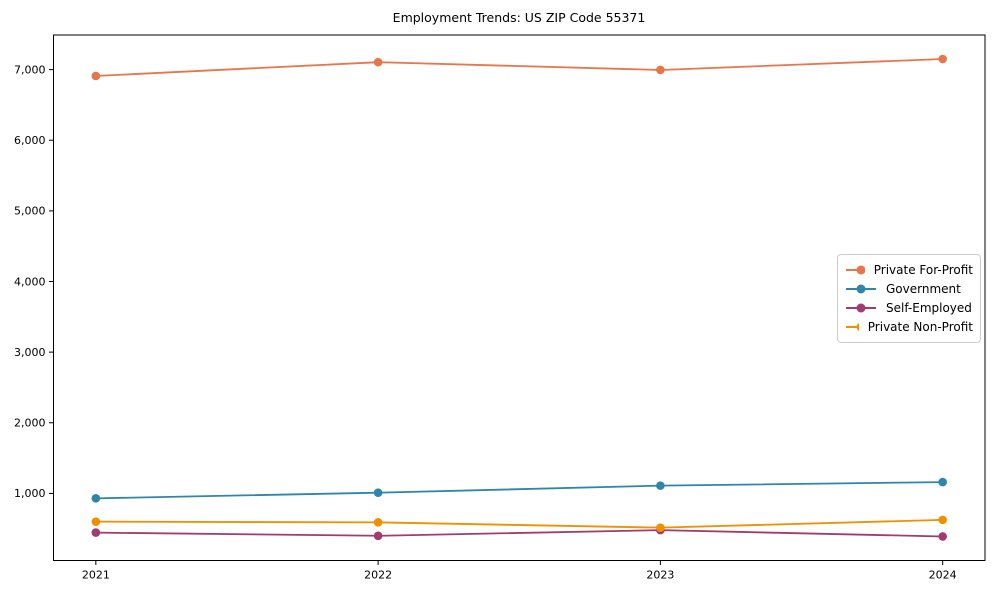 The height and width of the screenshot is (600, 1000). I want to click on data-point-private-non-profit-2023, so click(660, 527).